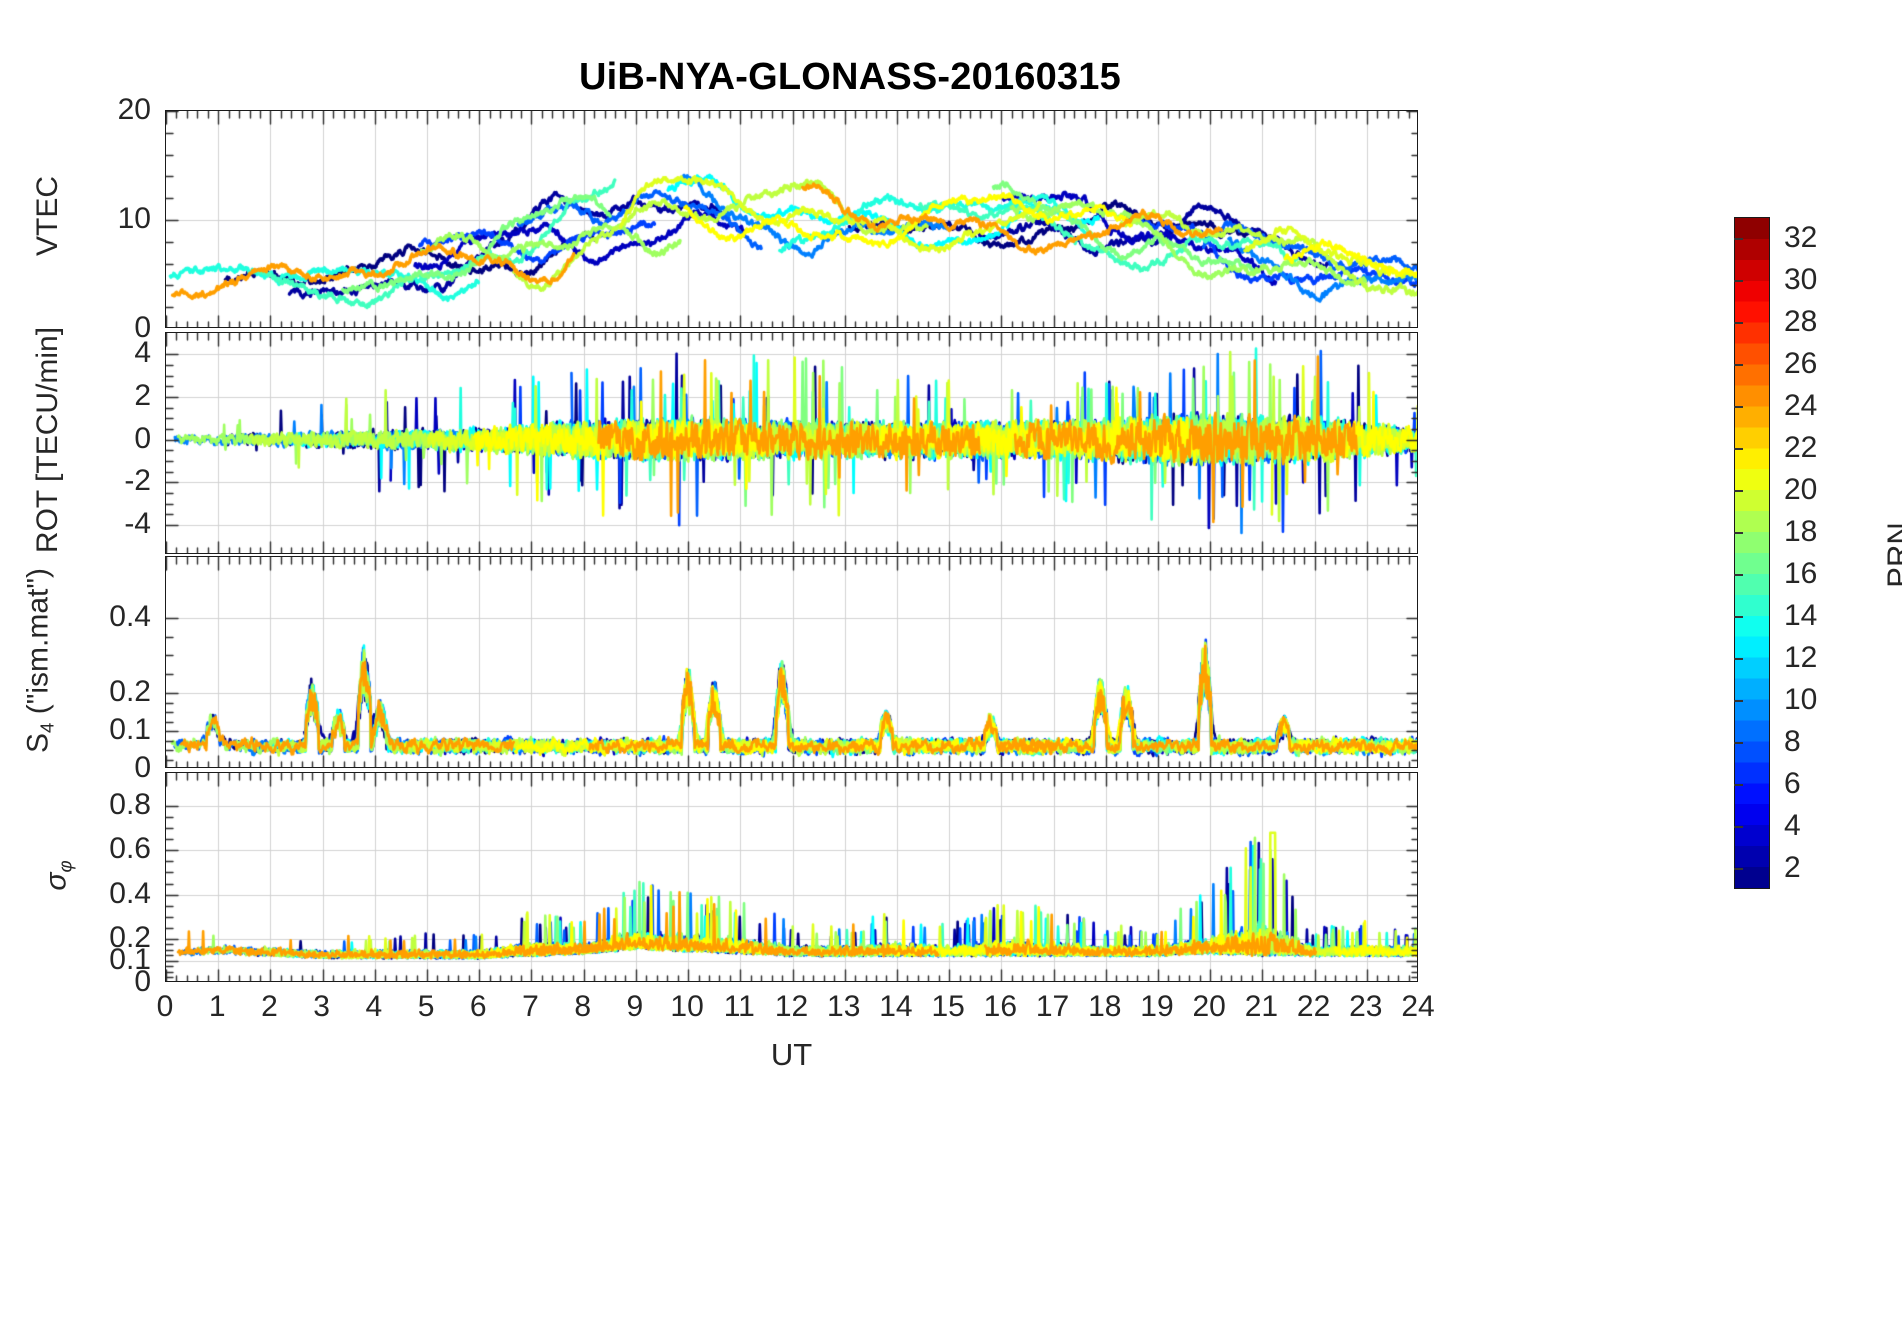 This screenshot has width=1902, height=1330. I want to click on colorbar-label-24: 24, so click(1801, 405).